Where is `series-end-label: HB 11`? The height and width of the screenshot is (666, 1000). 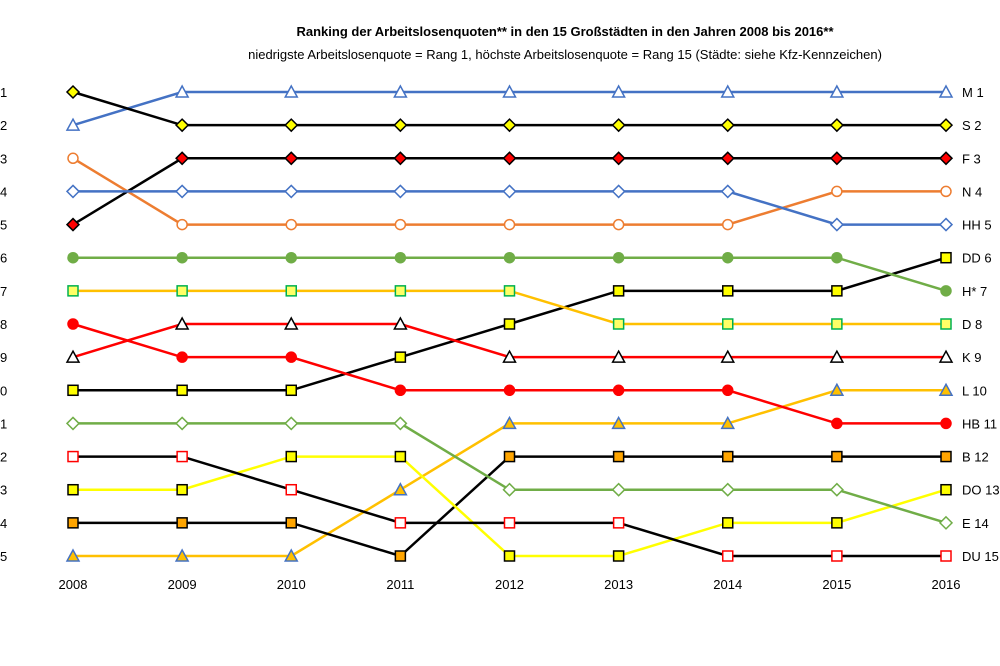 series-end-label: HB 11 is located at coordinates (979, 423).